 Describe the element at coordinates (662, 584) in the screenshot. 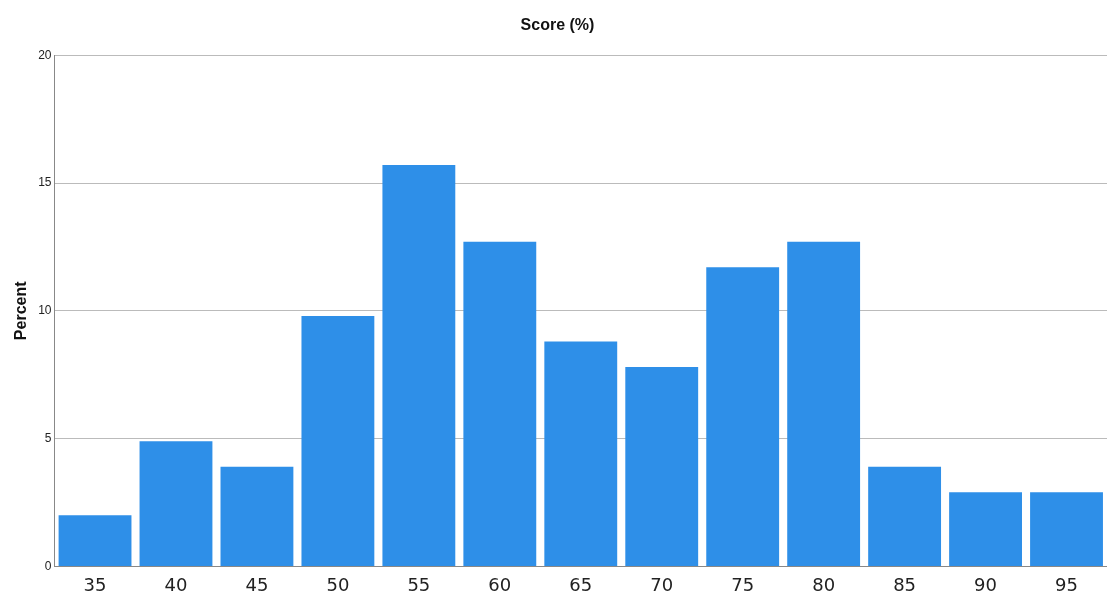

I see `x-tick-label: 70` at that location.